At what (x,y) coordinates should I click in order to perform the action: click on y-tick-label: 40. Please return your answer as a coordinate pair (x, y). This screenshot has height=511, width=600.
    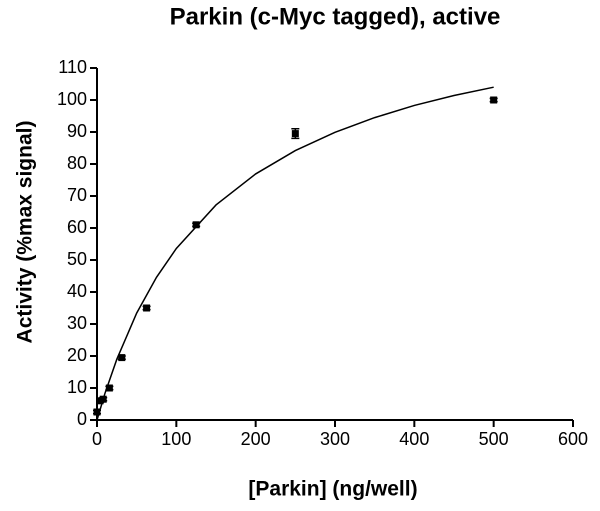
    Looking at the image, I should click on (77, 291).